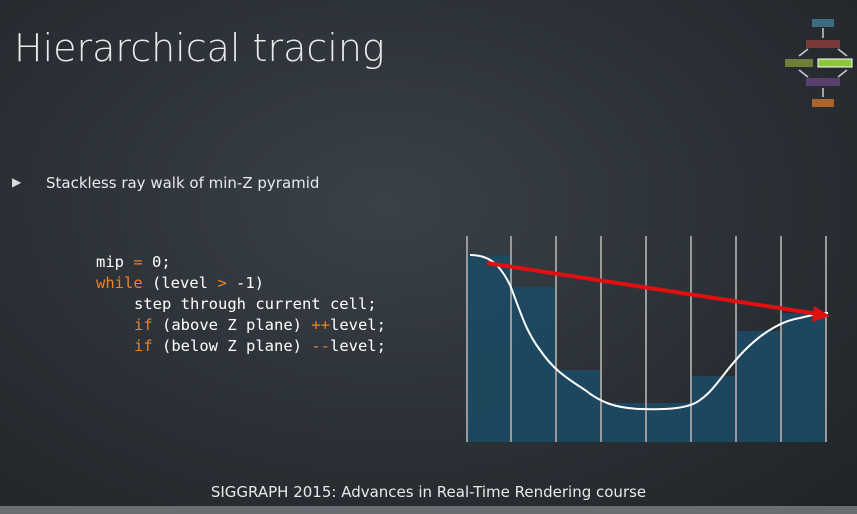  What do you see at coordinates (180, 283) in the screenshot?
I see `code-token: (level` at bounding box center [180, 283].